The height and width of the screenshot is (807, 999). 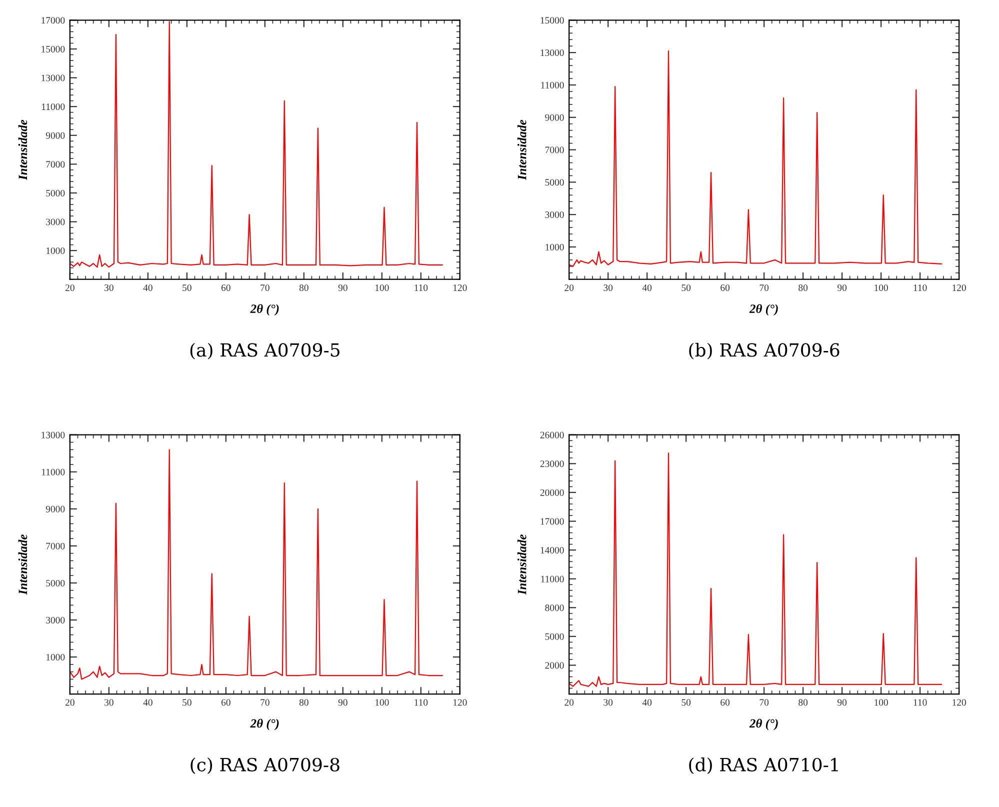 I want to click on y-tick-label: 8000, so click(x=554, y=608).